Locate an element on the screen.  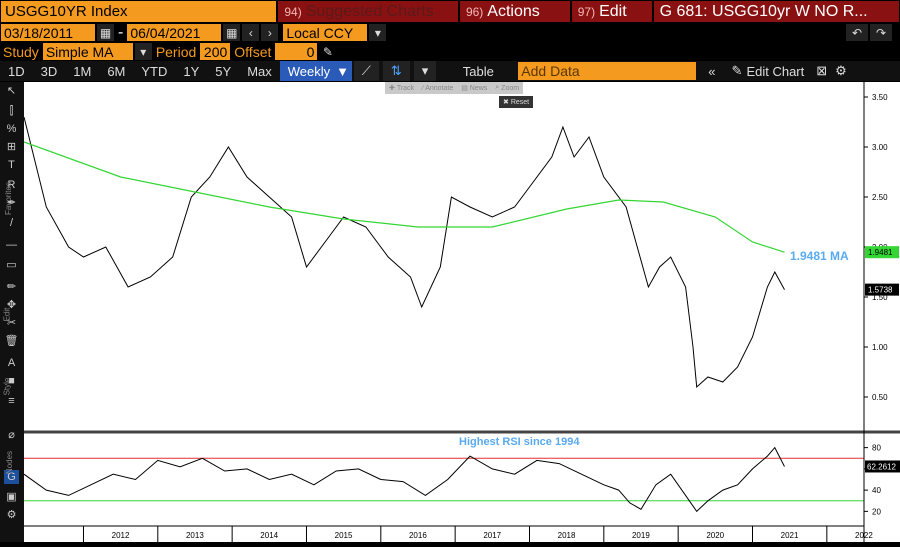
end-calendar-icon: ▦ is located at coordinates (232, 32).